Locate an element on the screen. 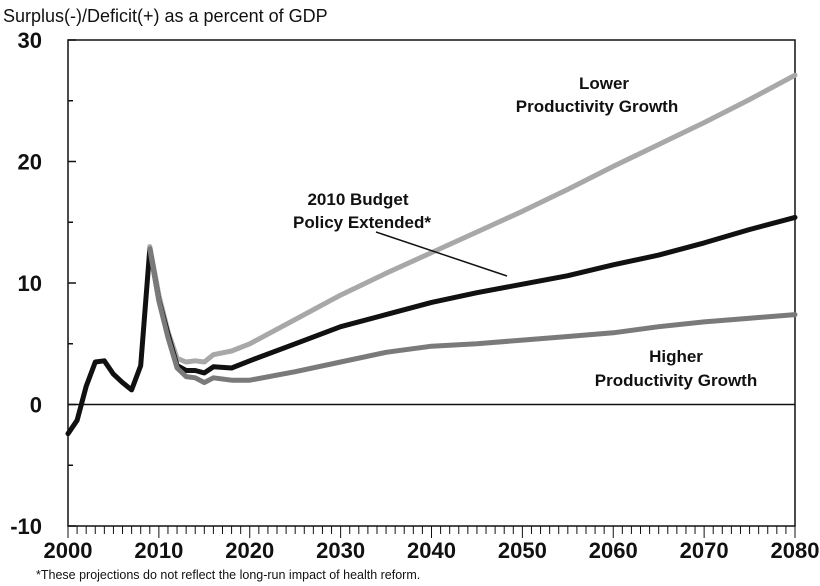 The image size is (820, 586). y-axis: -10 0 10 20 30 is located at coordinates (43, 283).